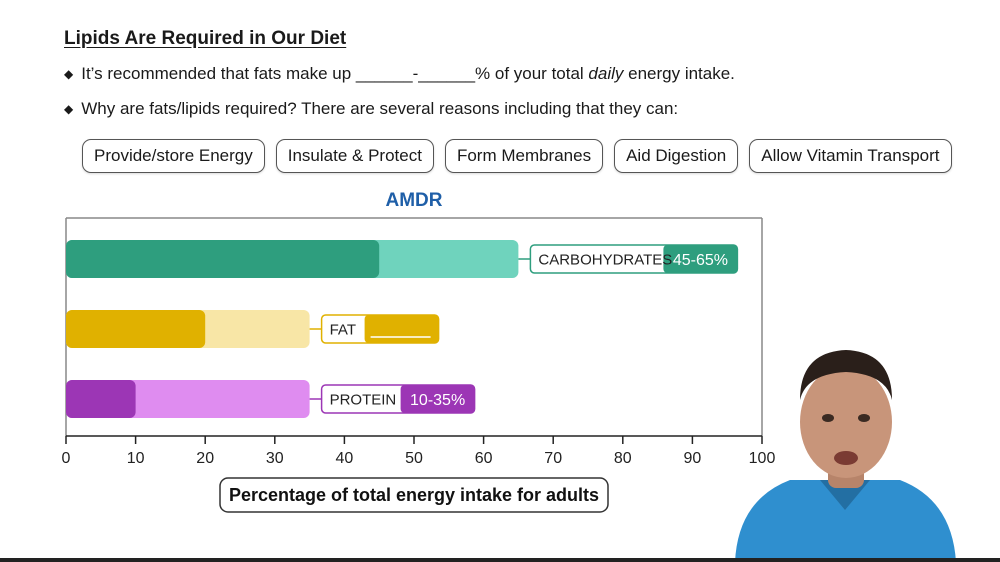 This screenshot has height=562, width=1000. What do you see at coordinates (447, 73) in the screenshot?
I see `blank-2: ______` at bounding box center [447, 73].